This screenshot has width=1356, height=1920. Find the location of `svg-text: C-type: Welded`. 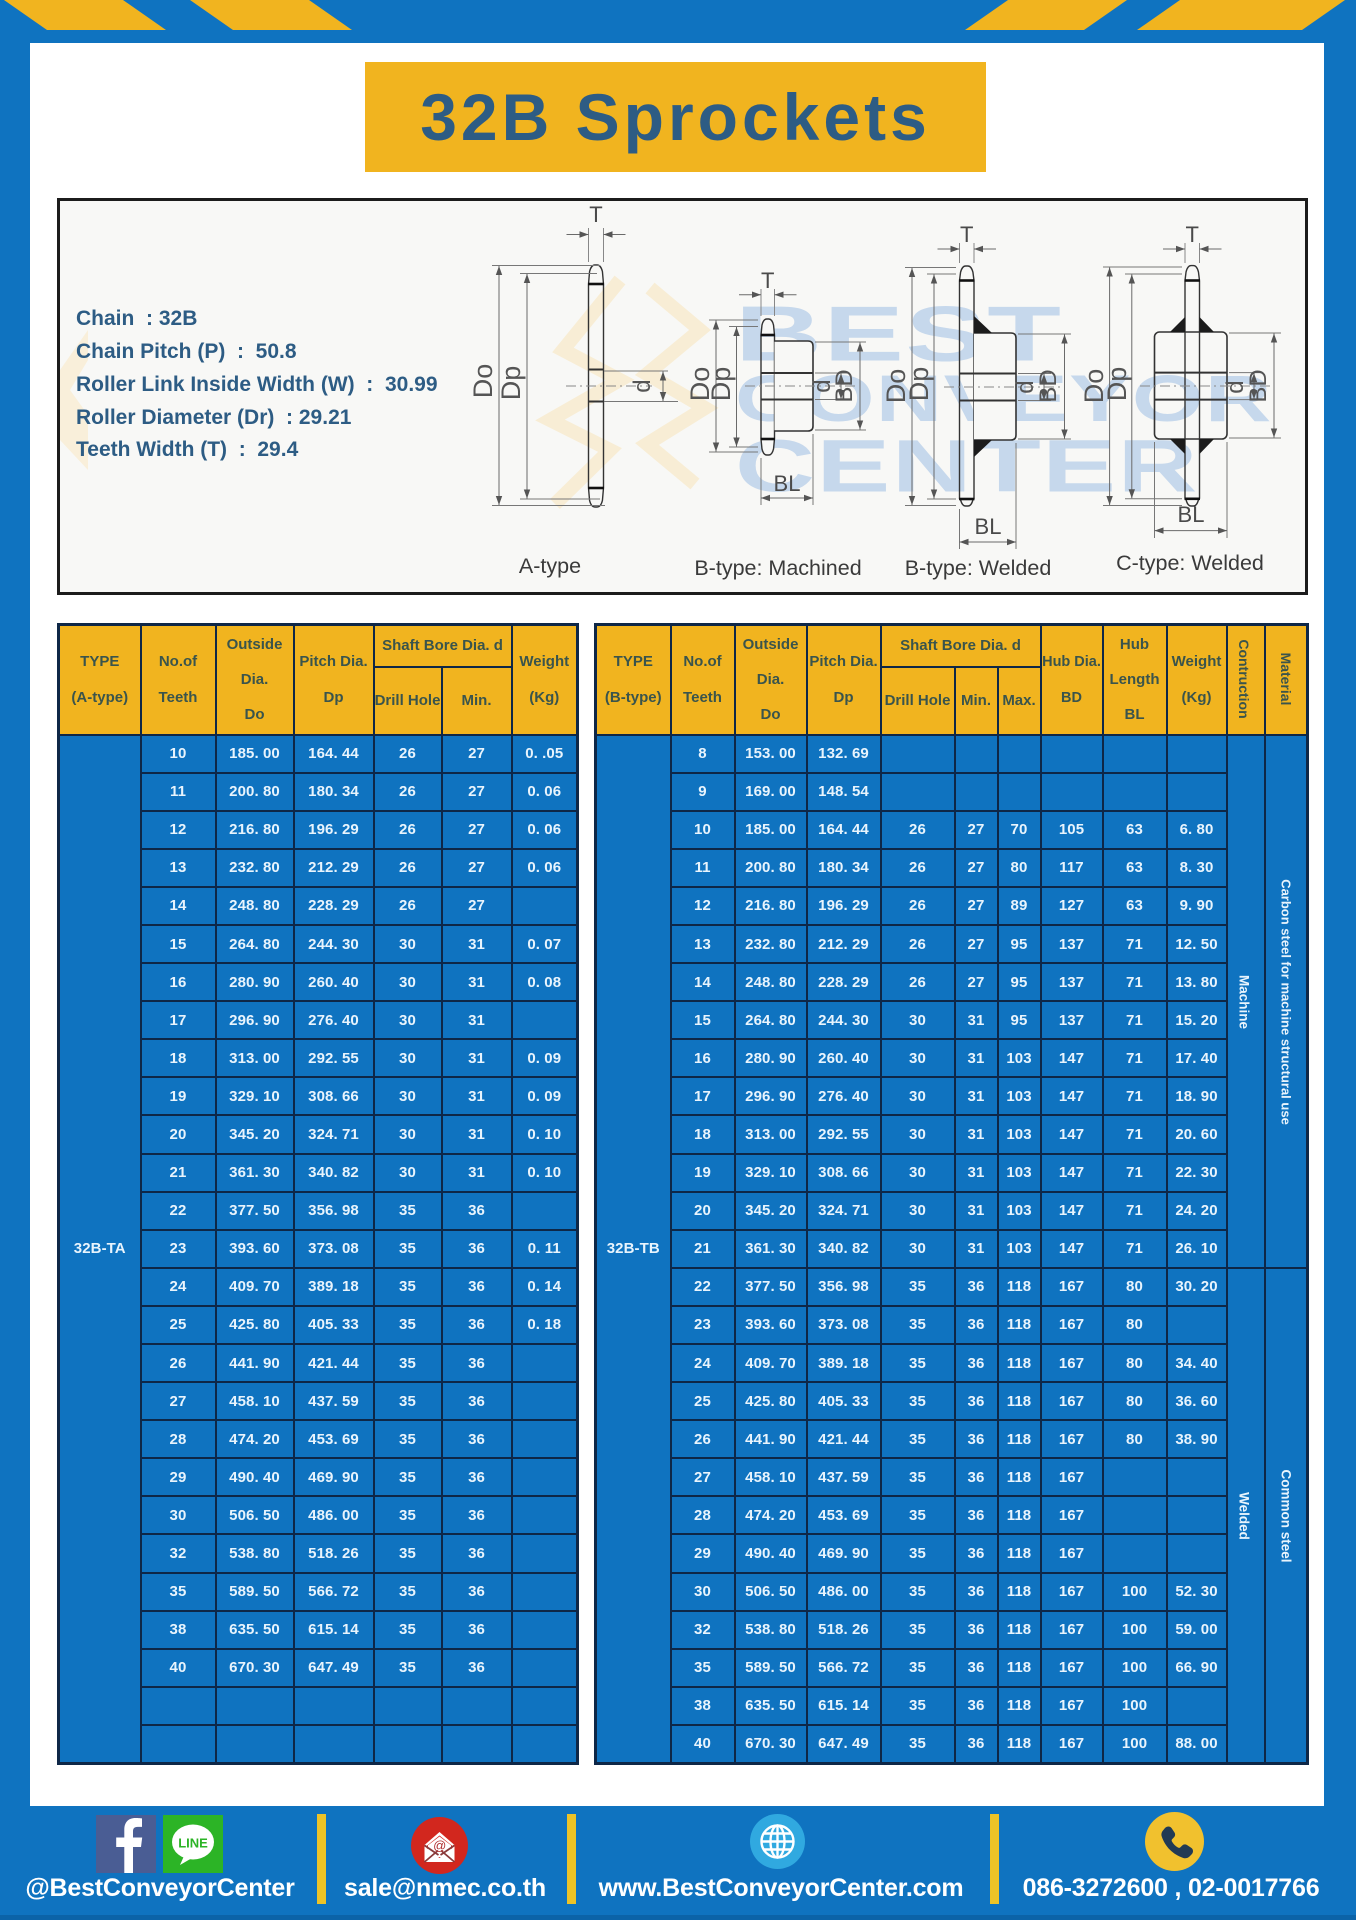

svg-text: C-type: Welded is located at coordinates (1190, 563).